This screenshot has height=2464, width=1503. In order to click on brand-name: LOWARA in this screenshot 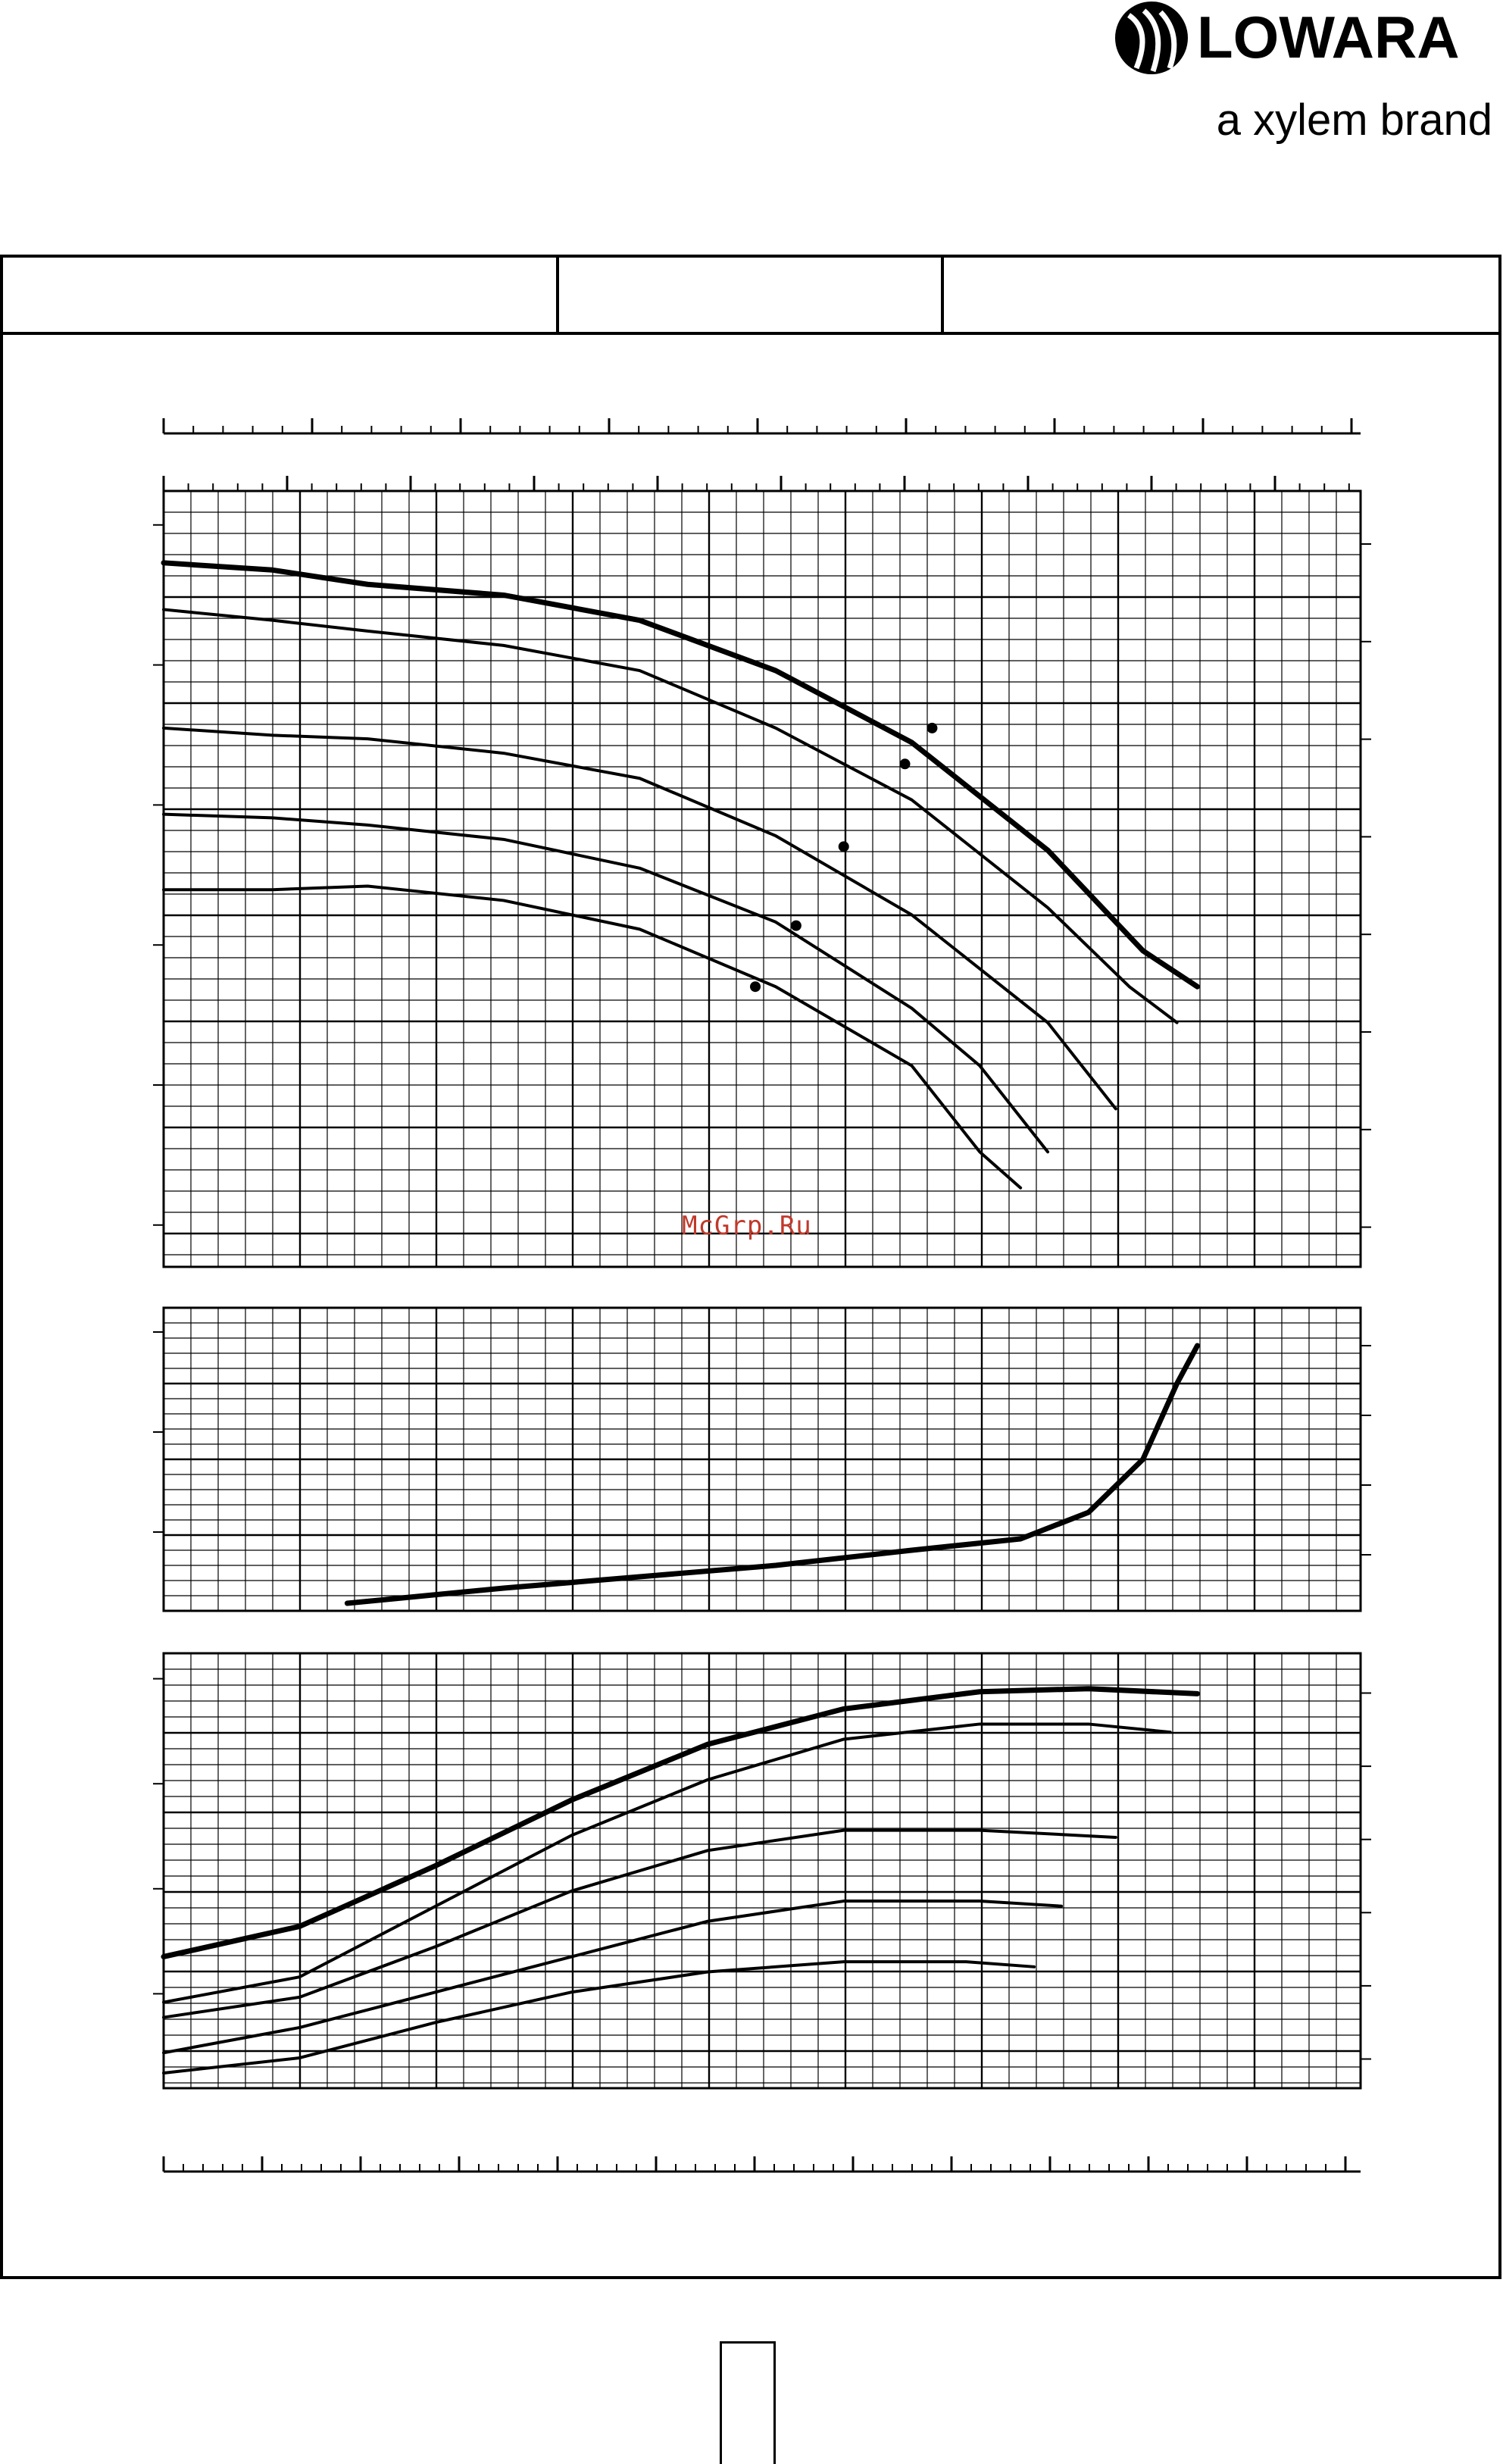, I will do `click(1328, 37)`.